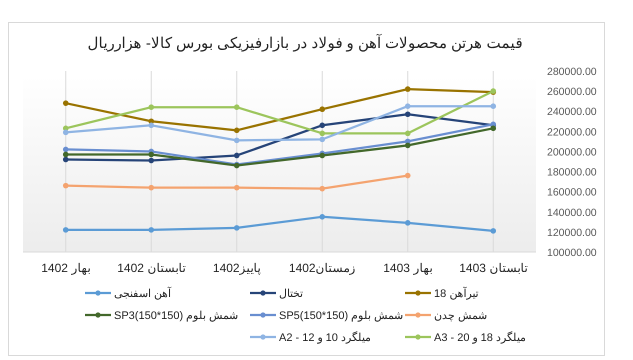 The height and width of the screenshot is (360, 633). I want to click on x-tick-label: بهار 1402, so click(65, 268).